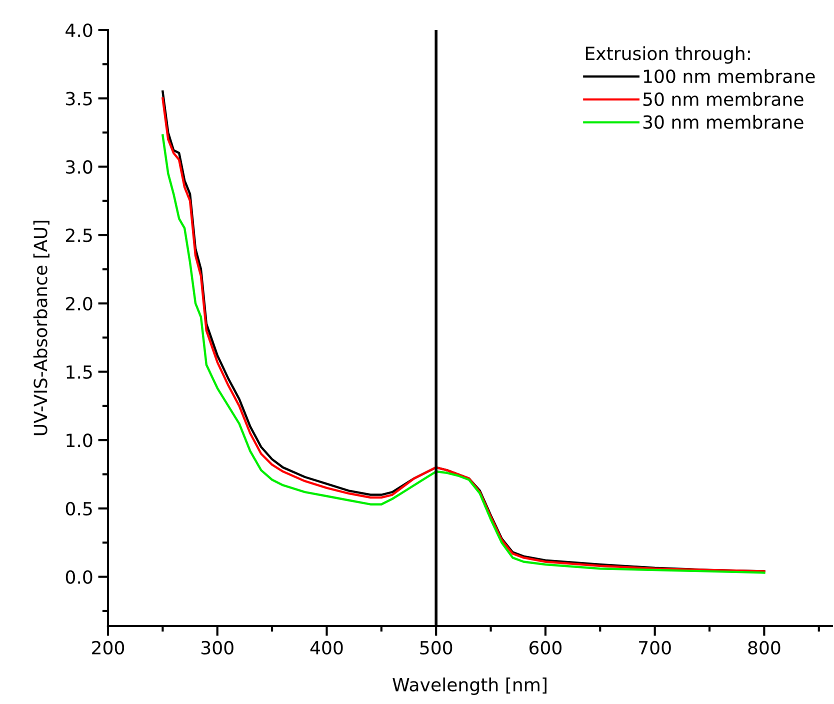 This screenshot has width=834, height=704. What do you see at coordinates (79, 30) in the screenshot?
I see `y-tick-label: 4.0` at bounding box center [79, 30].